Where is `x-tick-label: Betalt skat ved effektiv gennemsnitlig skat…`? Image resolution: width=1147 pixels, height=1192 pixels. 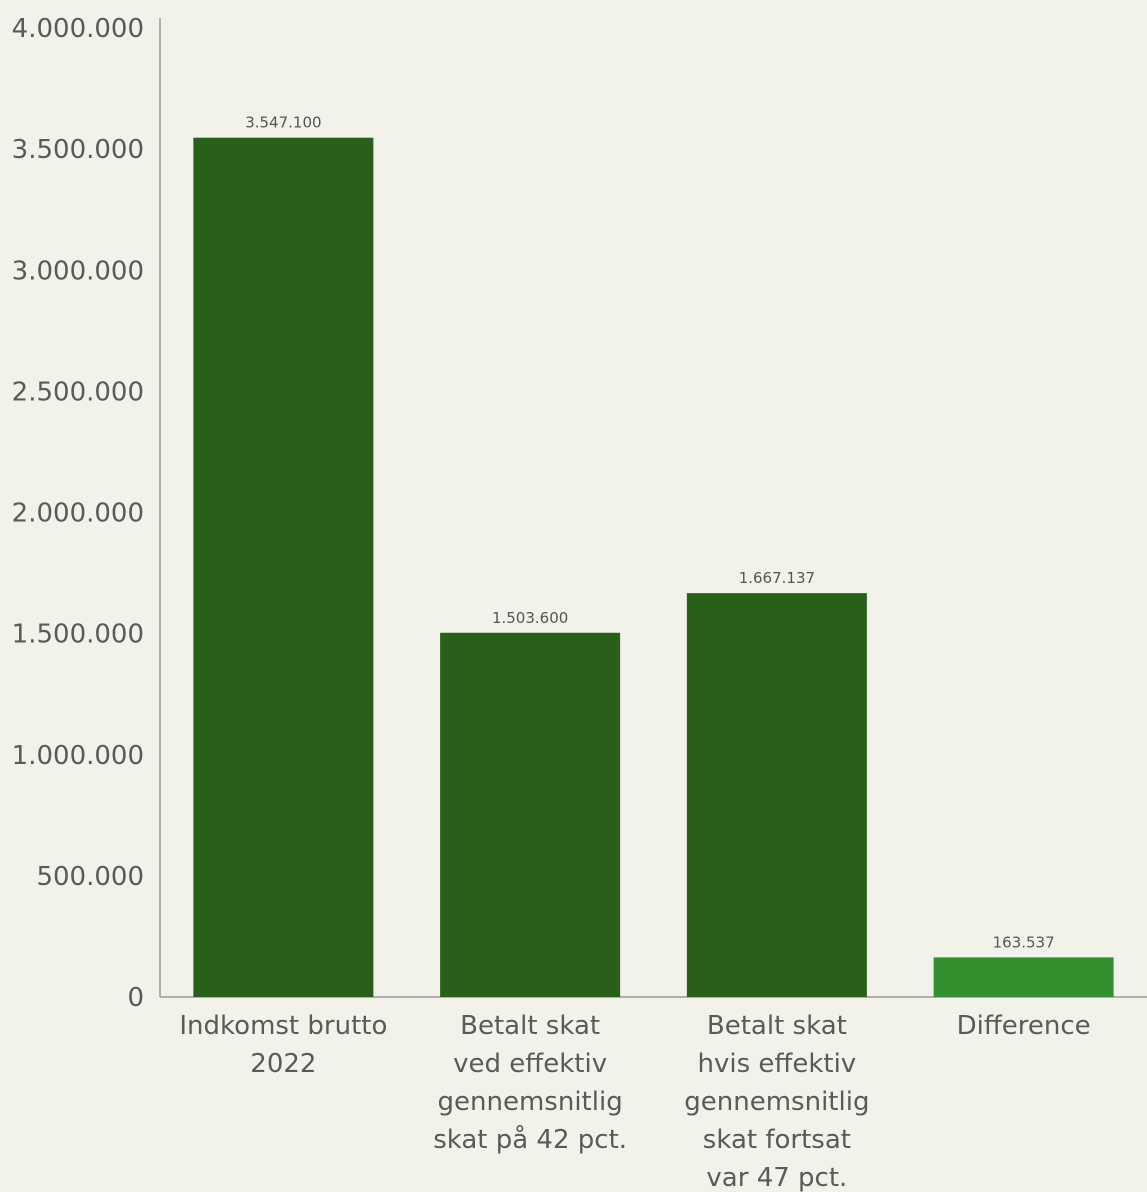
x-tick-label: Betalt skat ved effektiv gennemsnitlig skat… is located at coordinates (530, 1083).